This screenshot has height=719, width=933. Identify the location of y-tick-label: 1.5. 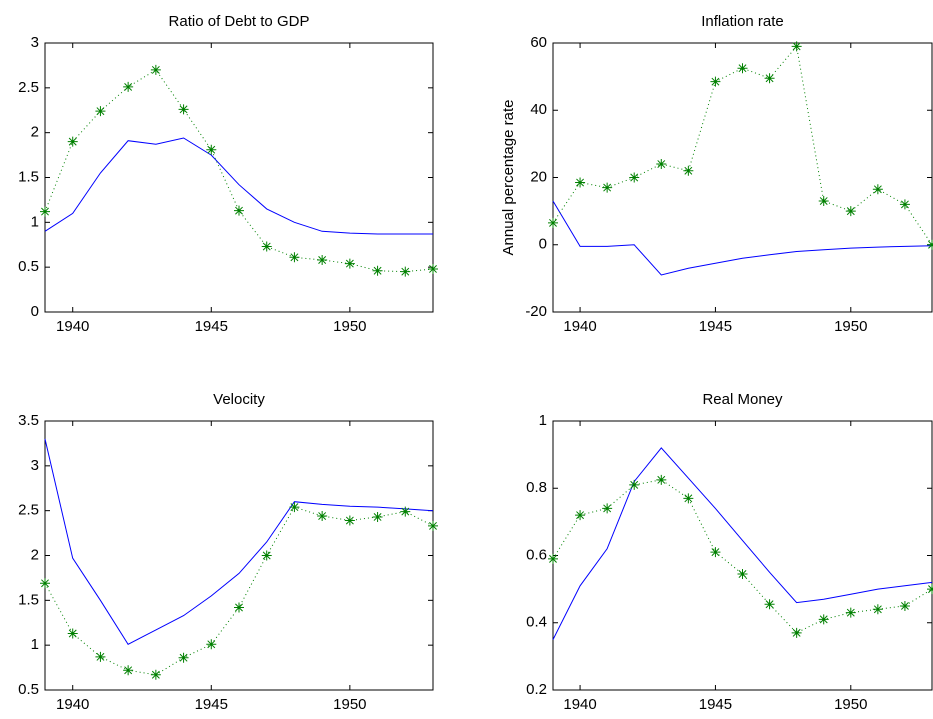
(28, 176).